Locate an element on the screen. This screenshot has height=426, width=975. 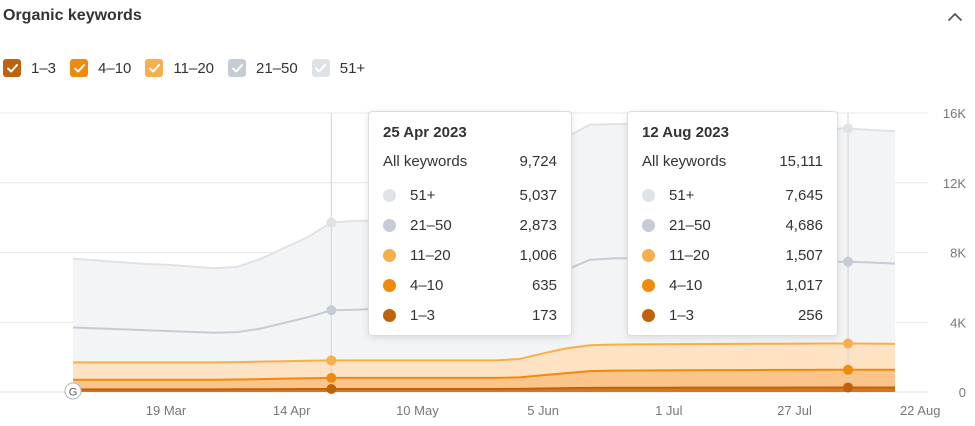
tooltip-row: 4–10 635 is located at coordinates (470, 285).